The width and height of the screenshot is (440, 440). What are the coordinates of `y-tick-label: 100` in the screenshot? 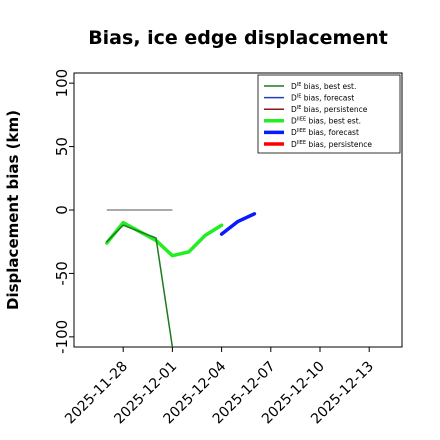 It's located at (62, 83).